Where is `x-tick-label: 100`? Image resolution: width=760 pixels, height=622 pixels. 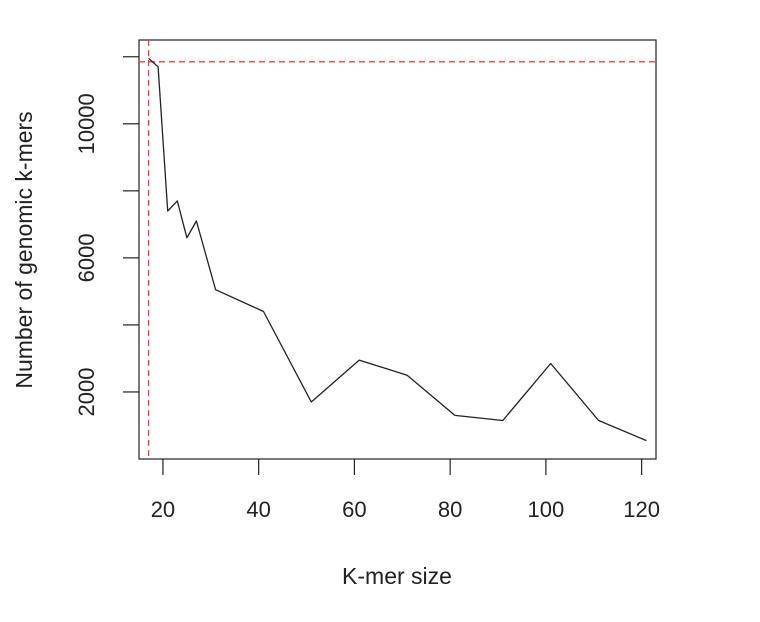 x-tick-label: 100 is located at coordinates (546, 509).